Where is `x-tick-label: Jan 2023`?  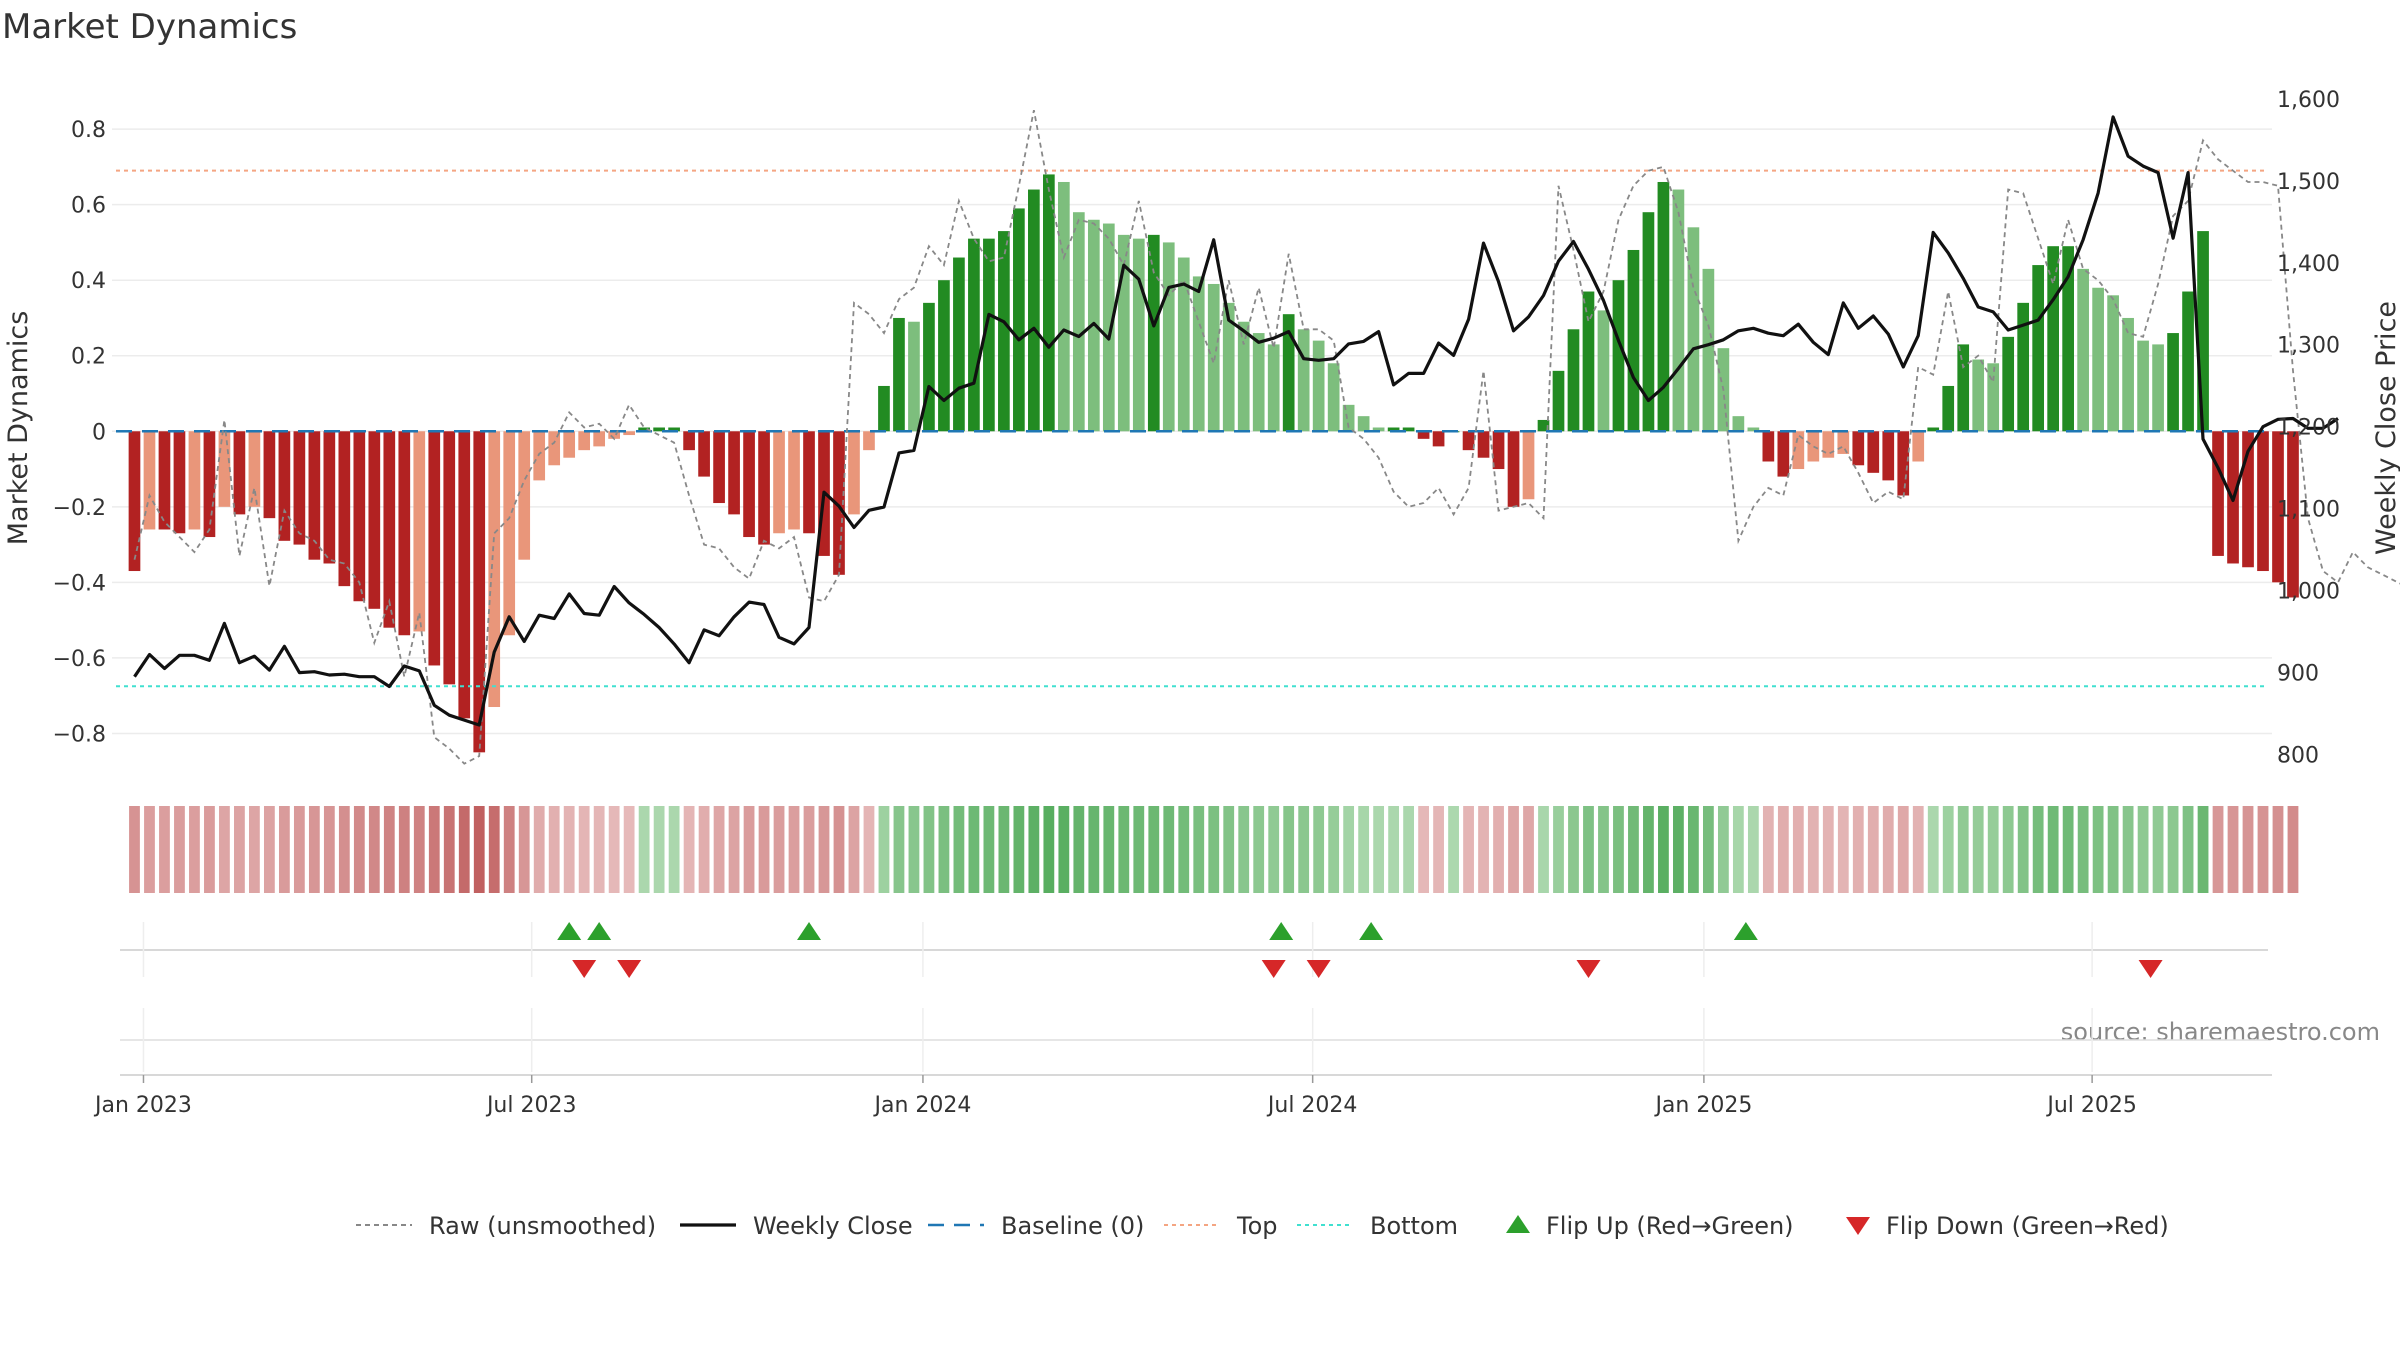
x-tick-label: Jan 2023 is located at coordinates (142, 1105).